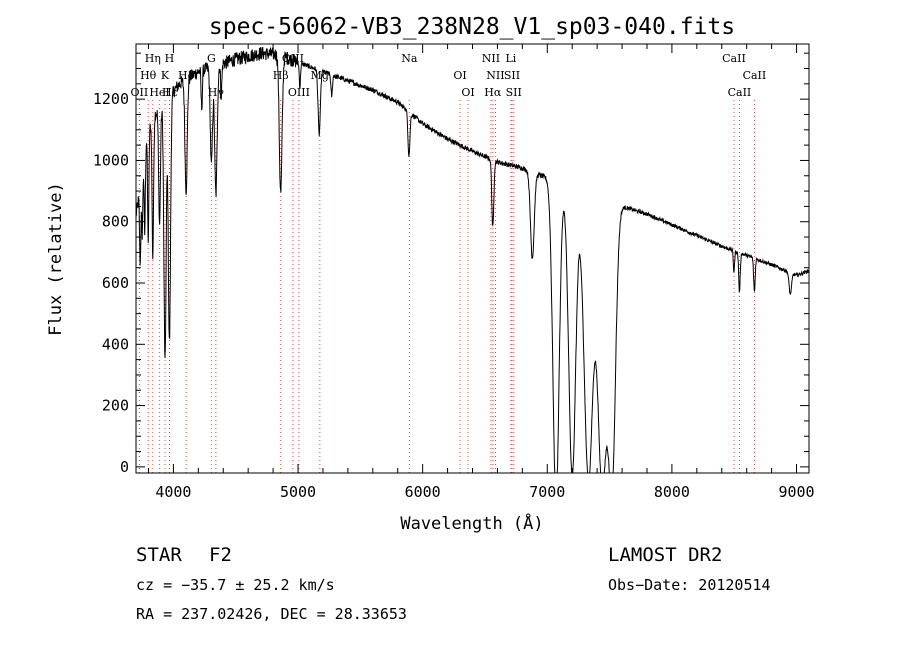  I want to click on x-tick-label: 7000, so click(547, 492).